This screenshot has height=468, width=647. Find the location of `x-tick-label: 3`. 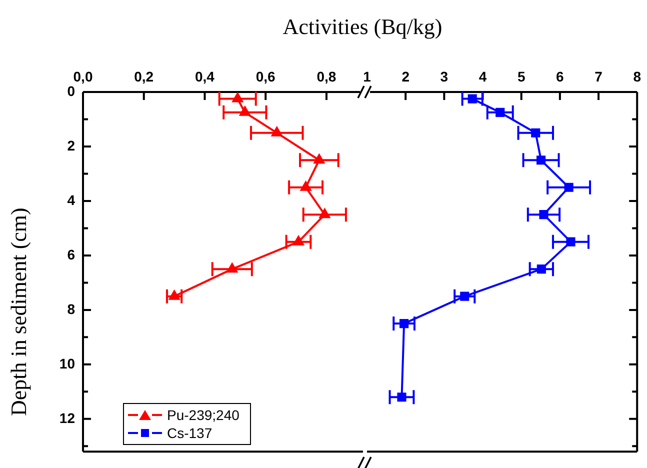

x-tick-label: 3 is located at coordinates (444, 76).